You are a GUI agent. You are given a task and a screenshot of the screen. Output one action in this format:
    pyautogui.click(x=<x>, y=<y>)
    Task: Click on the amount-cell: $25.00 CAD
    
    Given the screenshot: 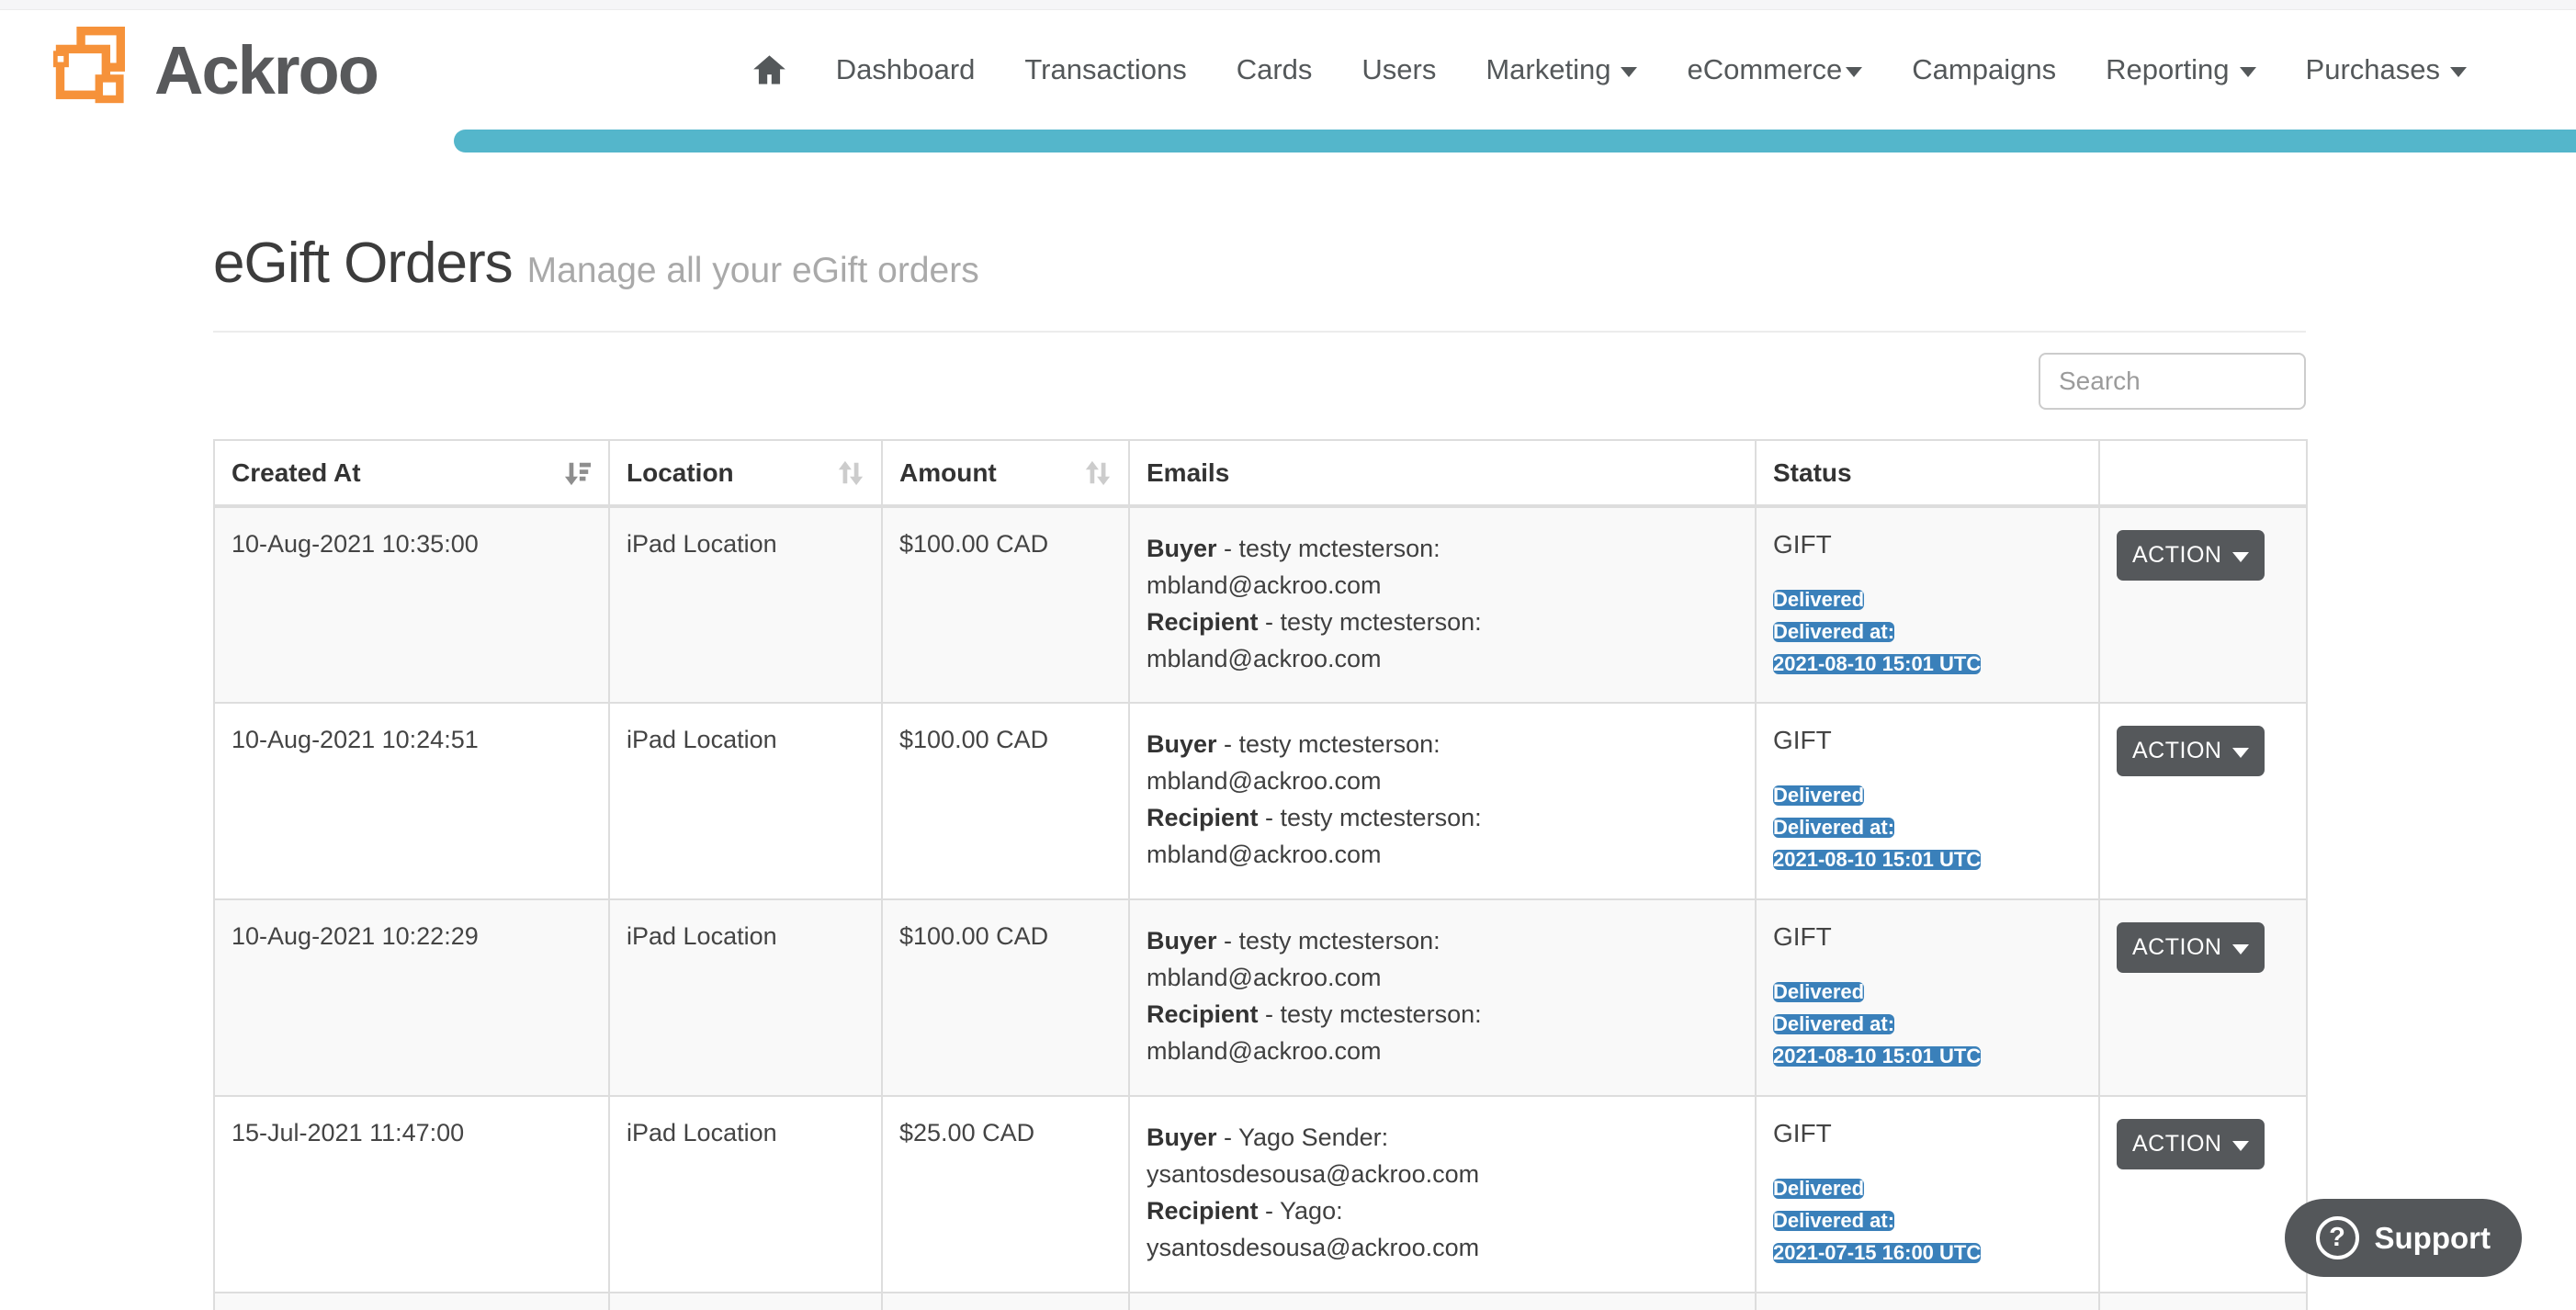 What is the action you would take?
    pyautogui.click(x=1005, y=1194)
    